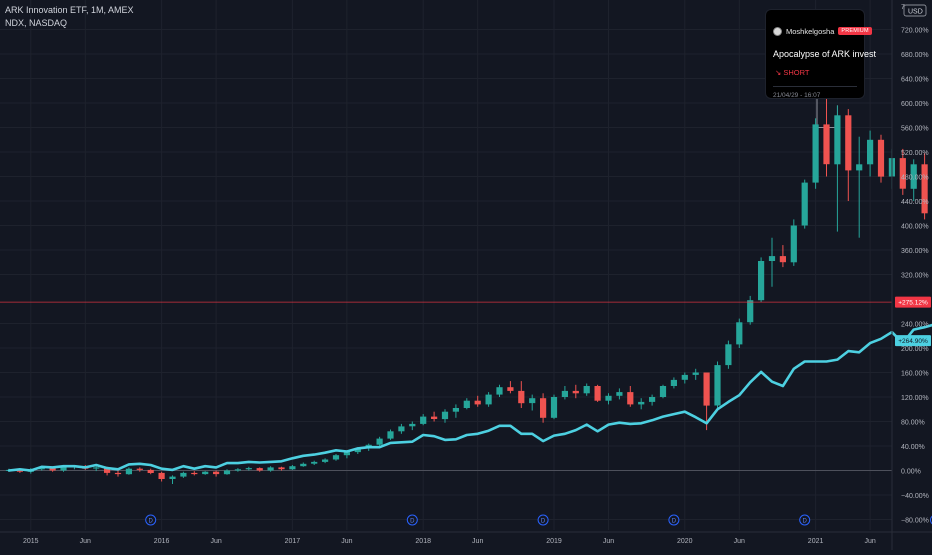  Describe the element at coordinates (816, 541) in the screenshot. I see `x-tick-label: 2021` at that location.